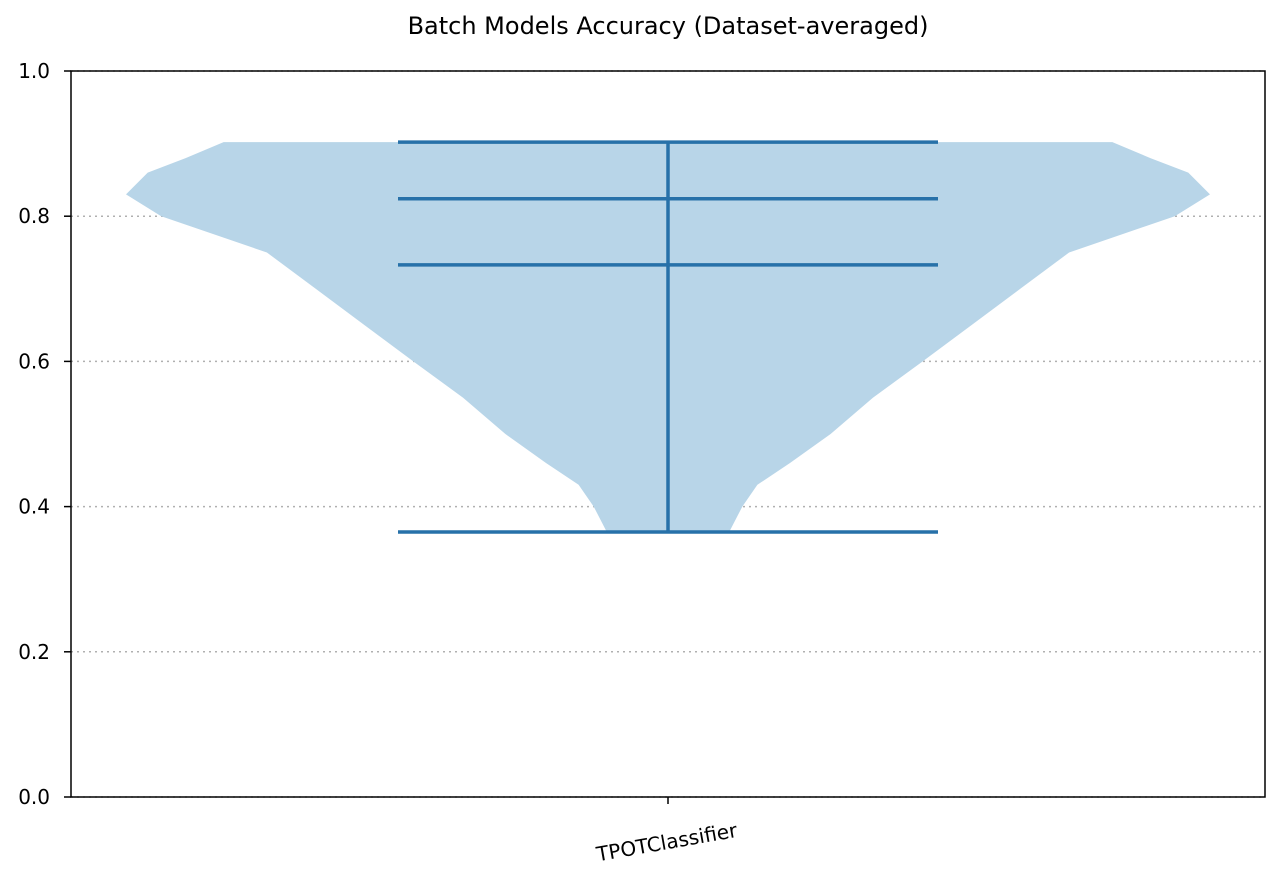 This screenshot has height=880, width=1280. Describe the element at coordinates (34, 216) in the screenshot. I see `y-tick-label: 0.8` at that location.